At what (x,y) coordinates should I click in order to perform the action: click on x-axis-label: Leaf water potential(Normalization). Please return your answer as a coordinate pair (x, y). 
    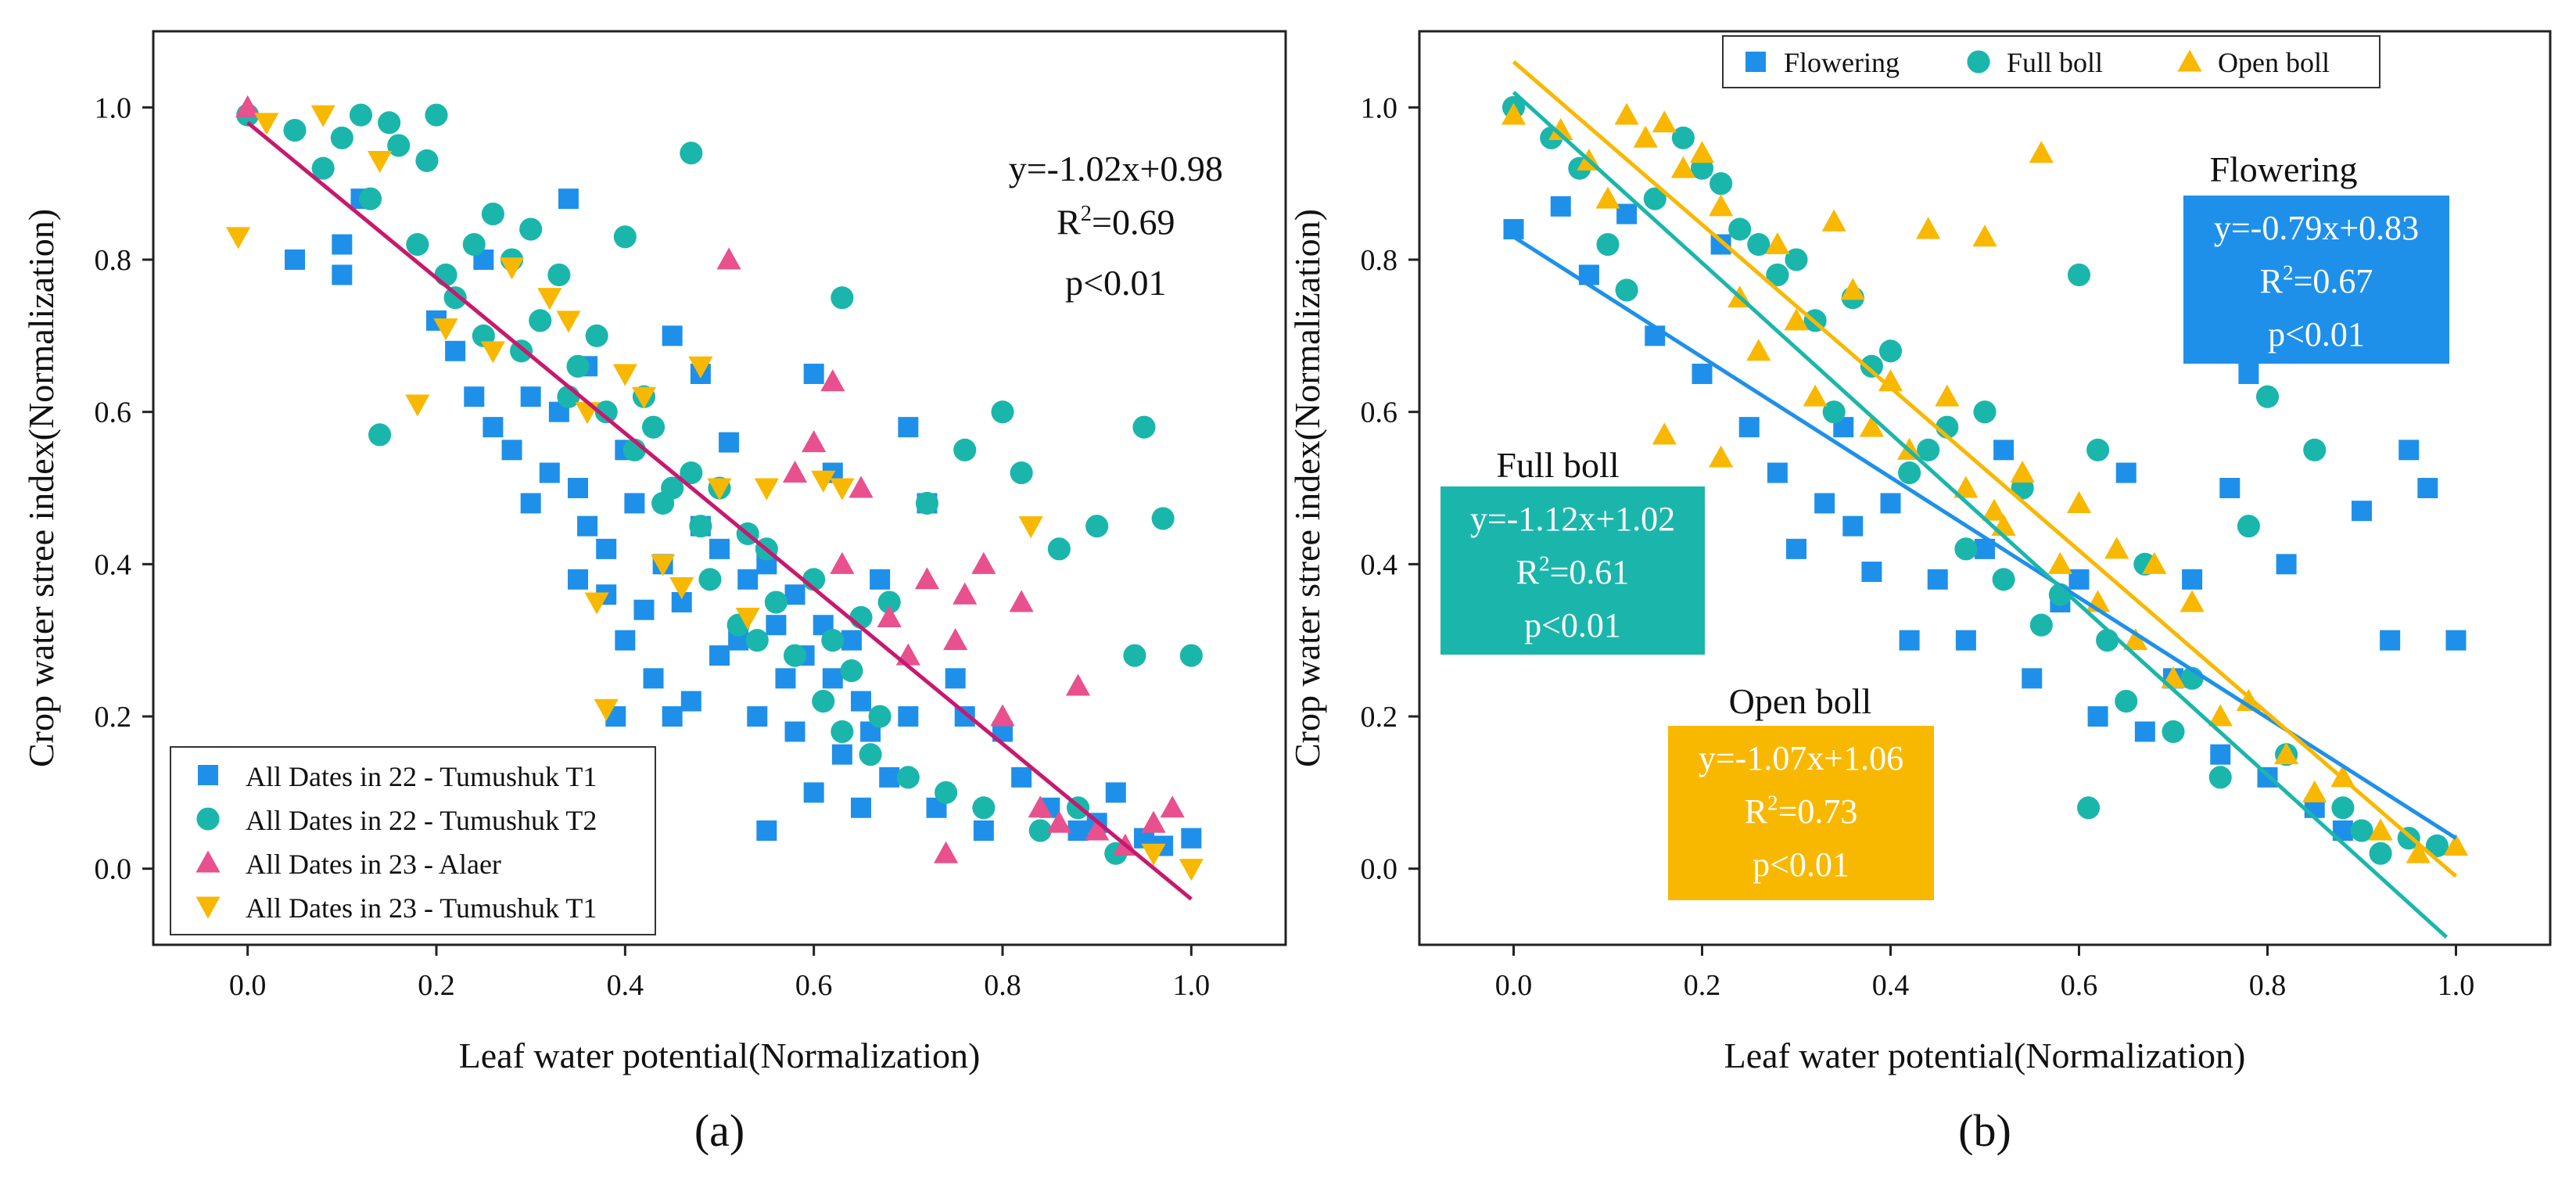
    Looking at the image, I should click on (1985, 1055).